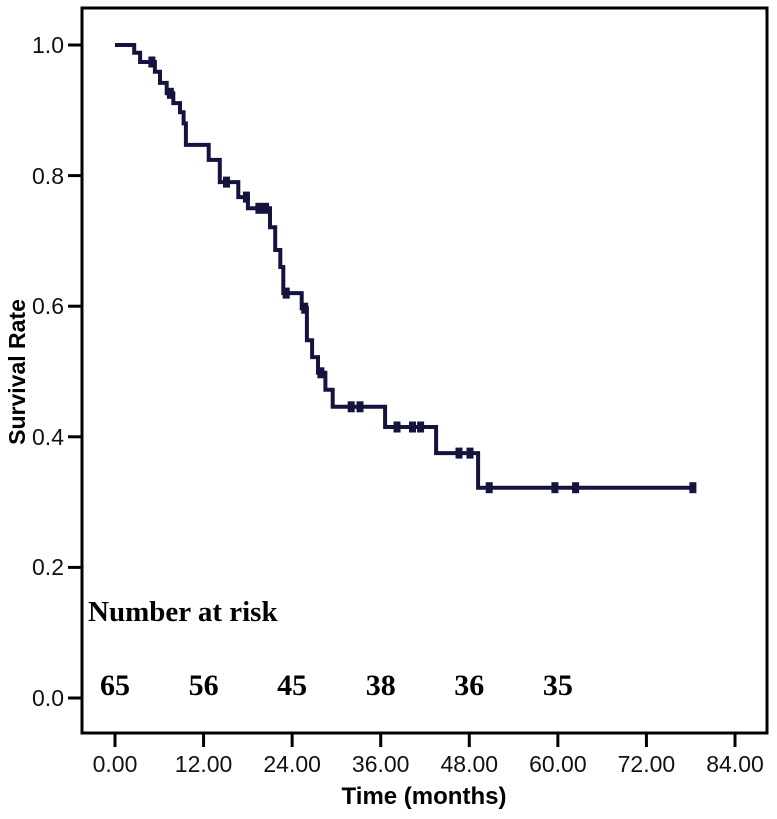  I want to click on risk-count: 56, so click(203, 685).